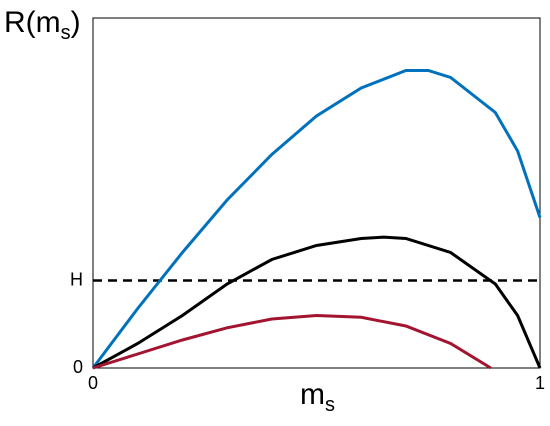  I want to click on y-tick-label: 0, so click(78, 367).